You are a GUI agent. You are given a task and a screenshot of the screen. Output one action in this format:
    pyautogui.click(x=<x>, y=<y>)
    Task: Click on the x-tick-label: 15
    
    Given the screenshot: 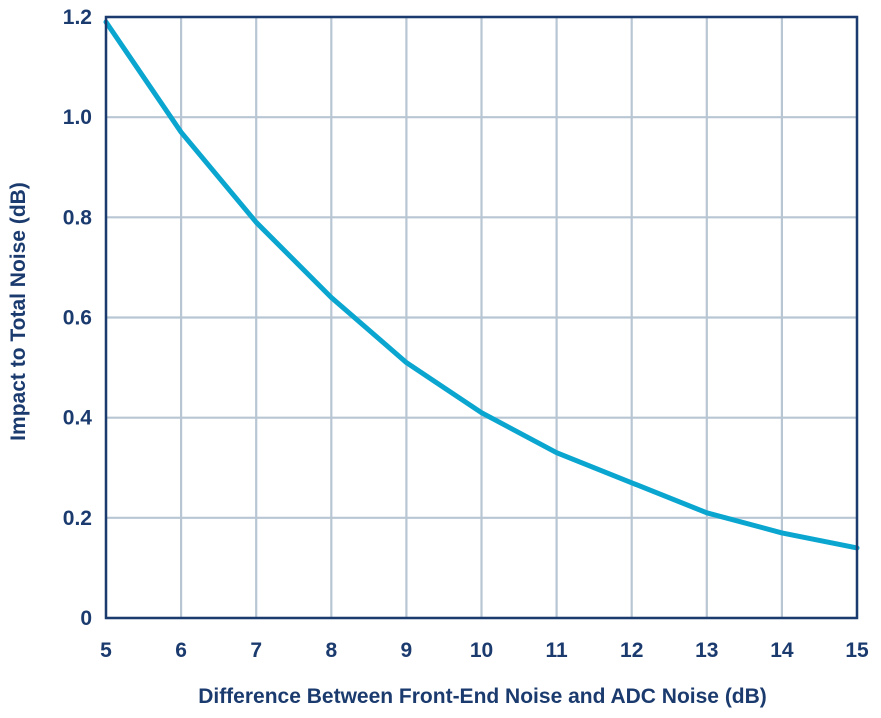 What is the action you would take?
    pyautogui.click(x=857, y=650)
    